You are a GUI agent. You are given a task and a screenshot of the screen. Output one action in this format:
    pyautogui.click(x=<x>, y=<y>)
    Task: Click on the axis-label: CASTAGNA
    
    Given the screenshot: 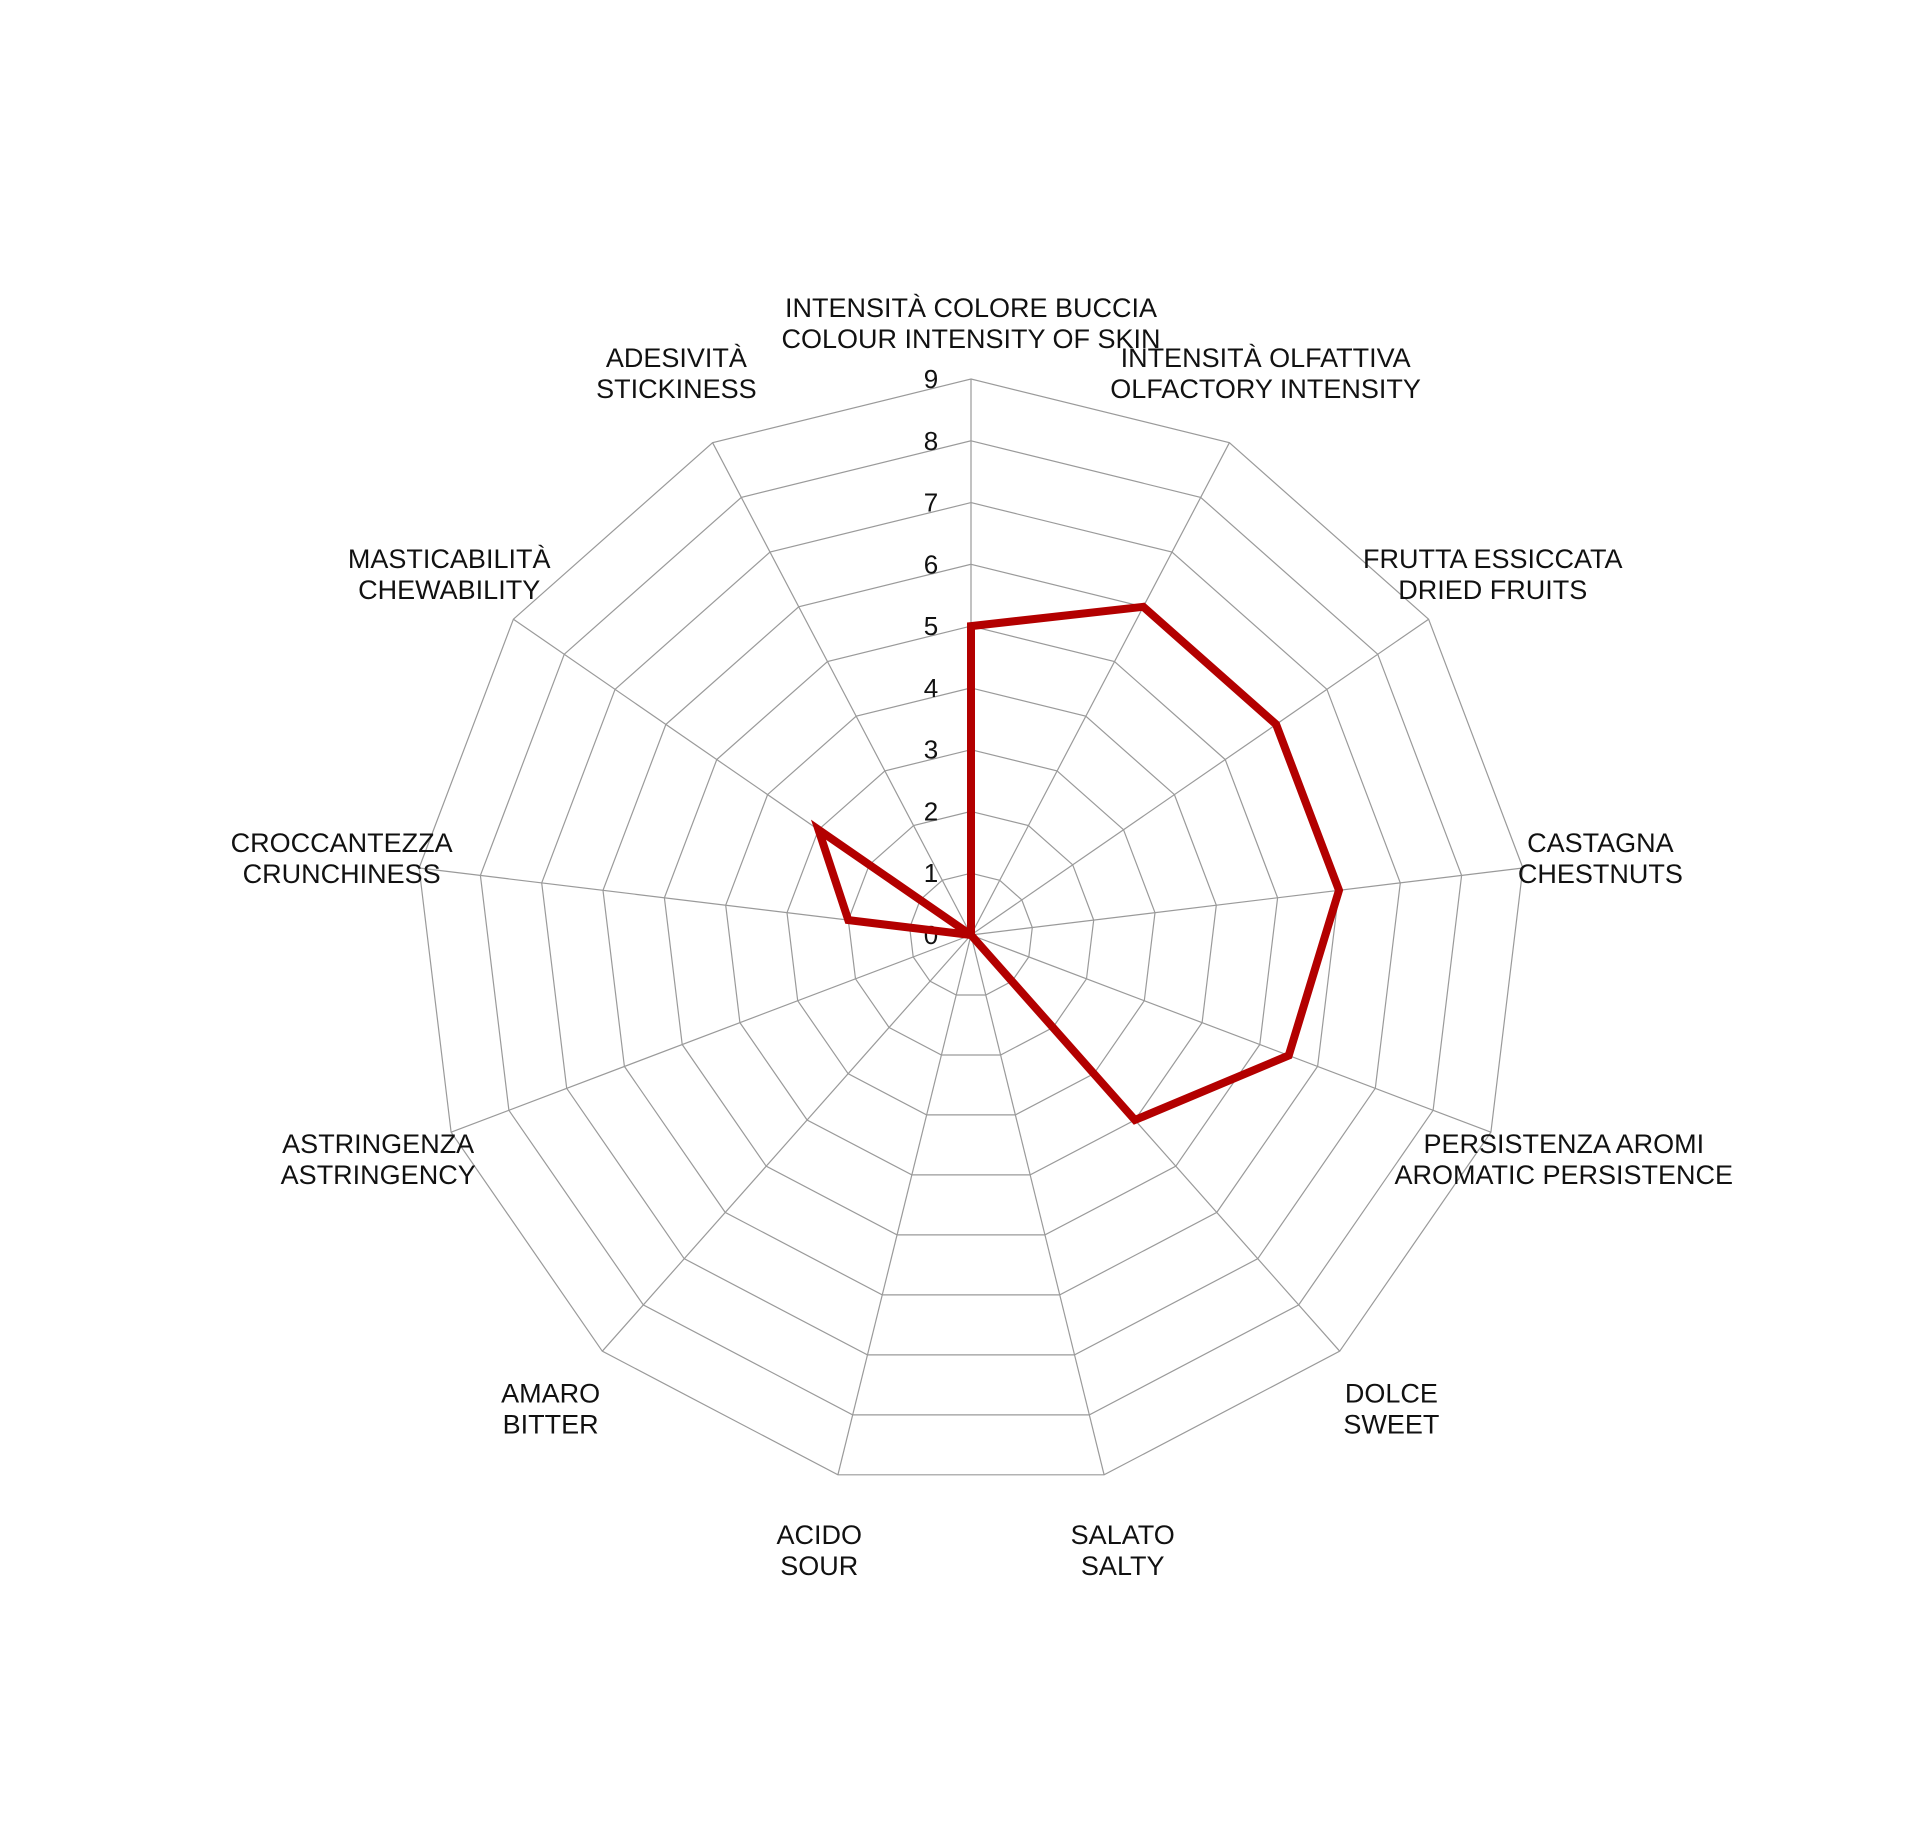 What is the action you would take?
    pyautogui.click(x=1600, y=843)
    